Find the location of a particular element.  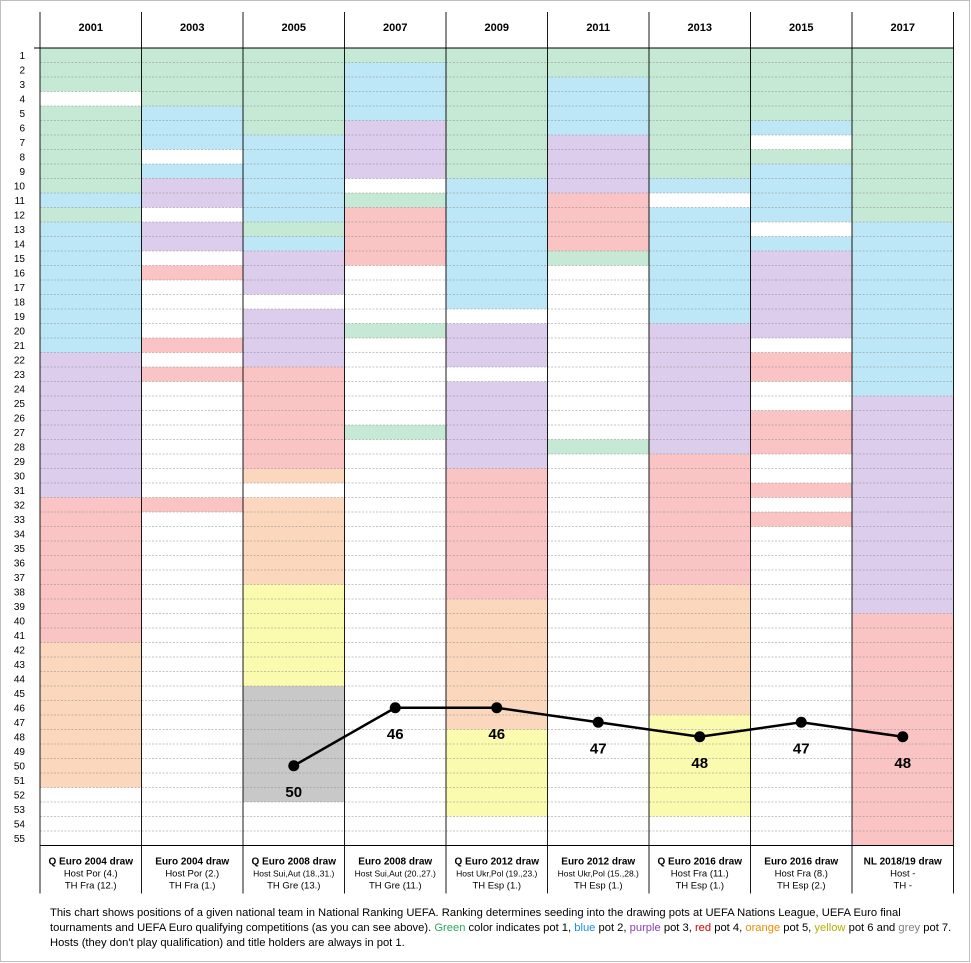

row-number-label: 24 is located at coordinates (20, 389).